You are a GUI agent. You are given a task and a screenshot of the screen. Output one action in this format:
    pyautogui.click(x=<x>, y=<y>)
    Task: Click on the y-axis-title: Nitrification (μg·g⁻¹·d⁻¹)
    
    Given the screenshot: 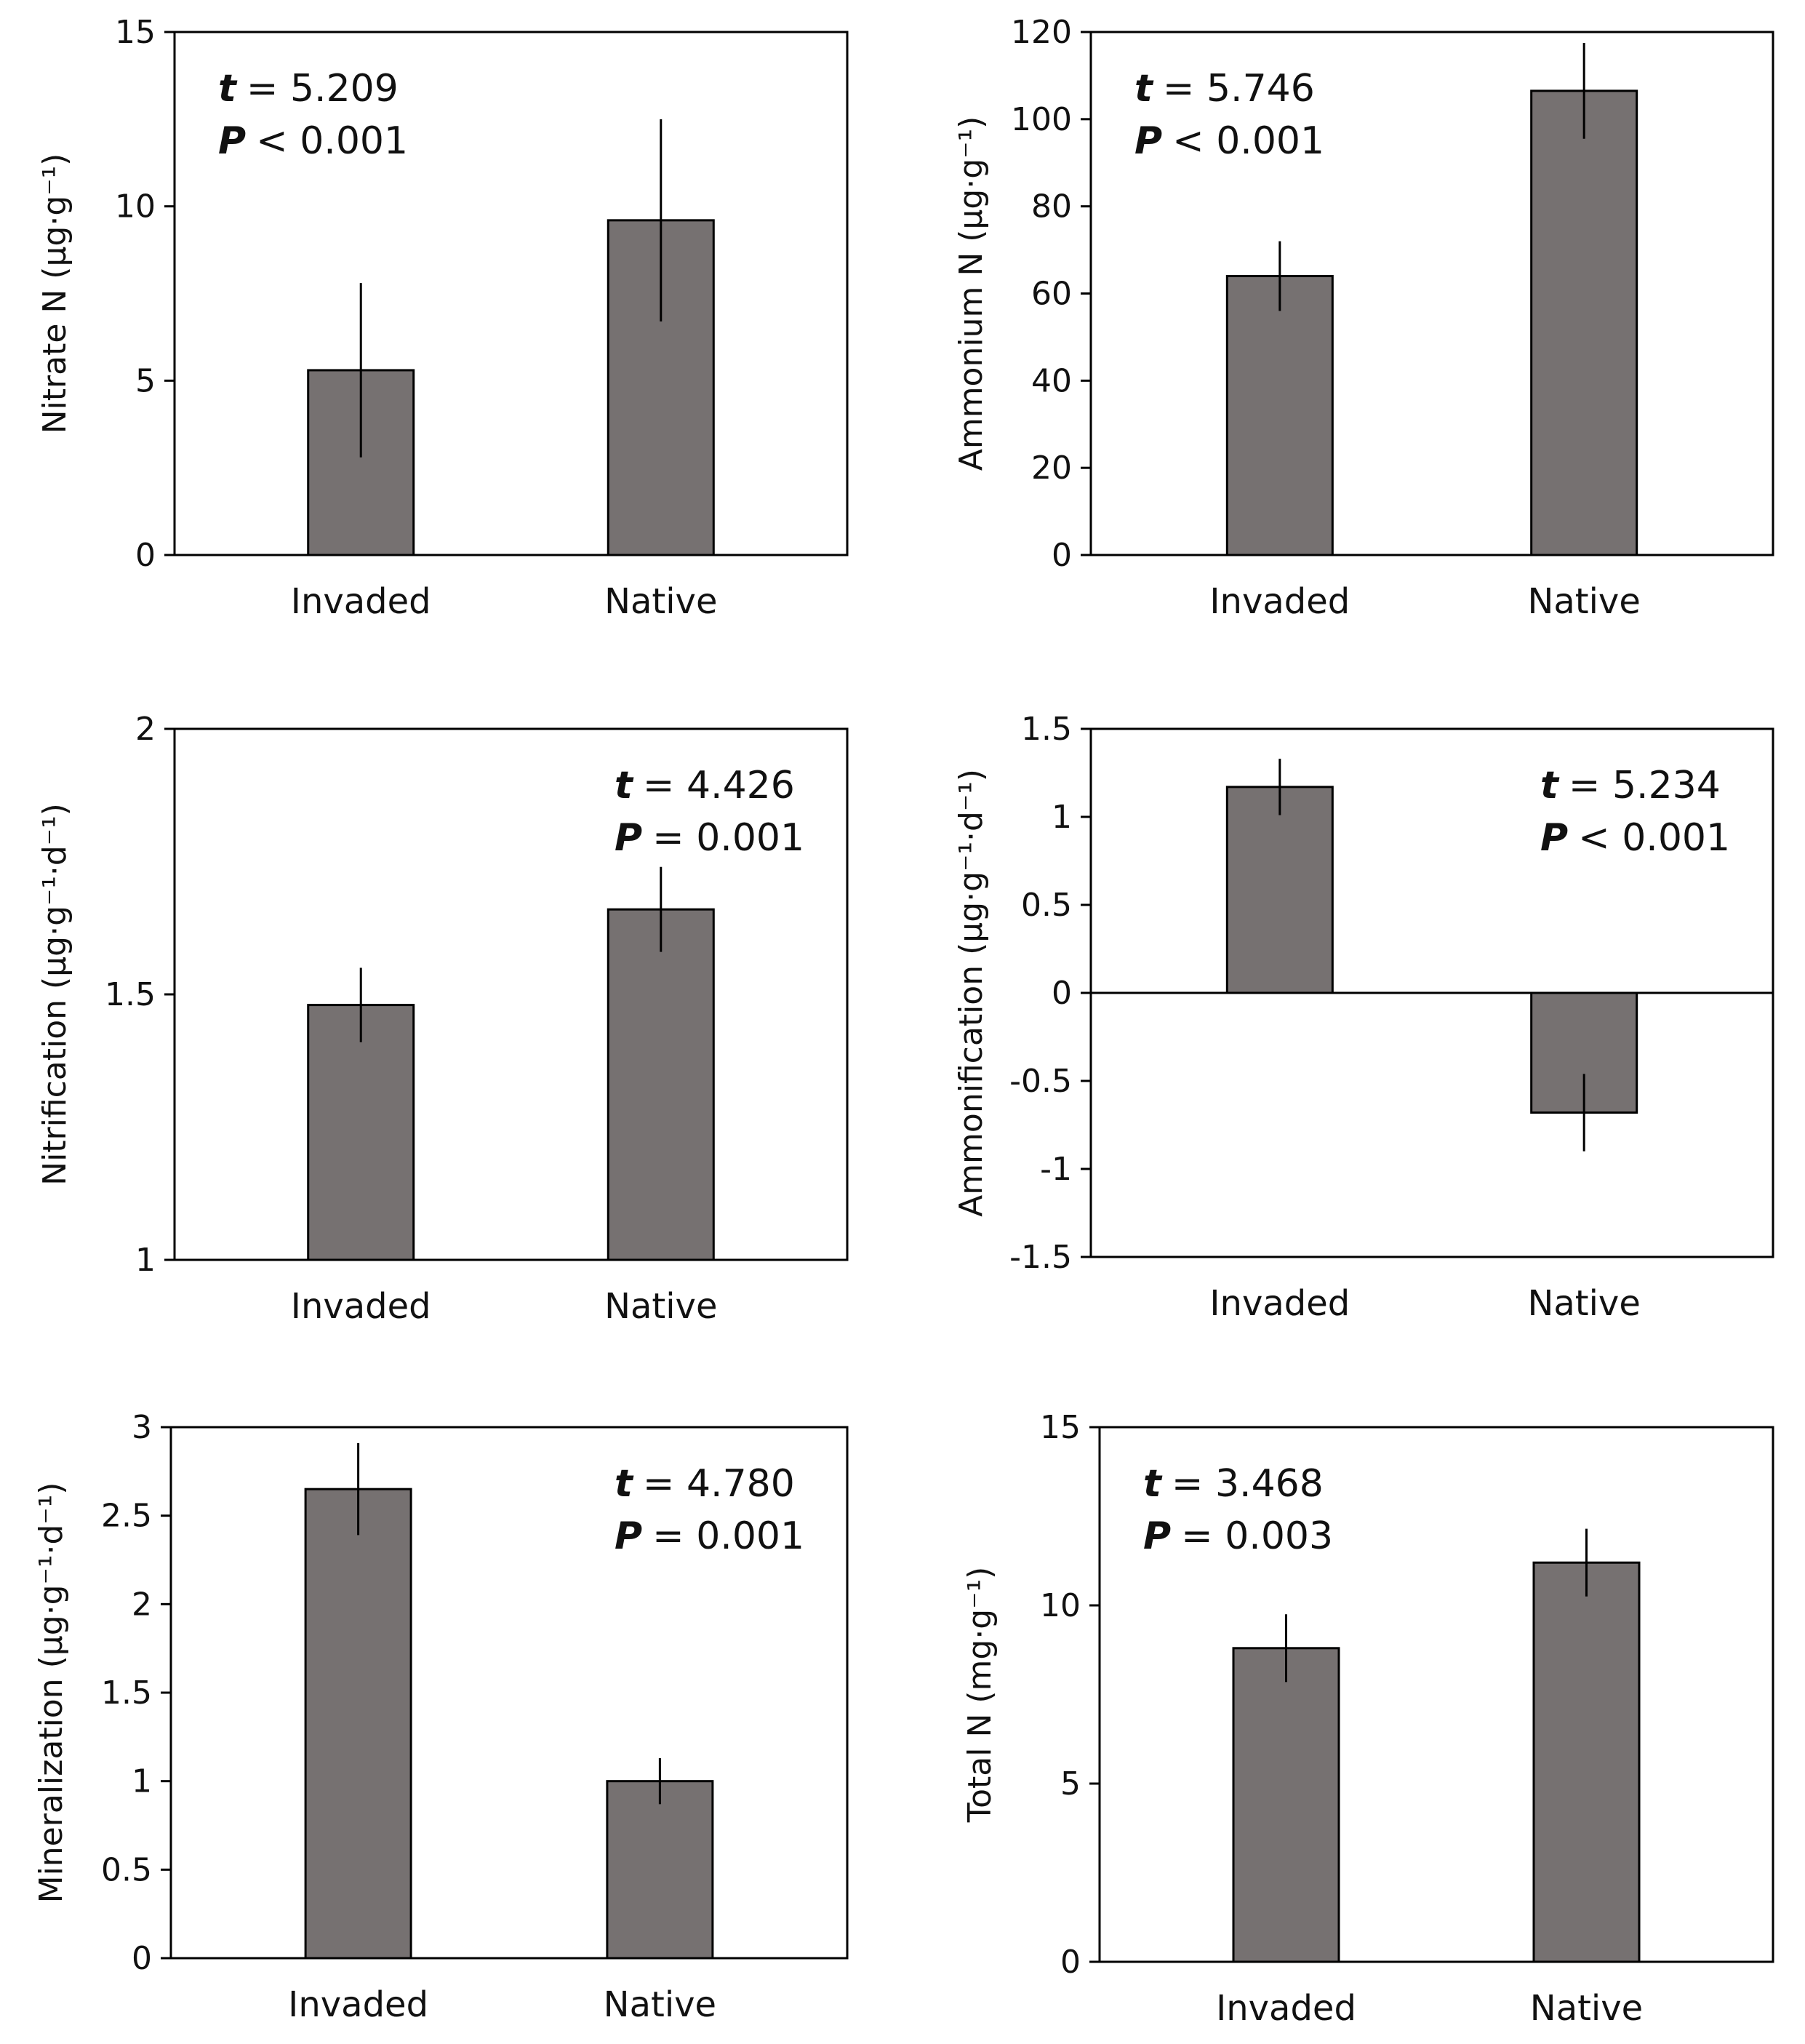 What is the action you would take?
    pyautogui.click(x=54, y=994)
    